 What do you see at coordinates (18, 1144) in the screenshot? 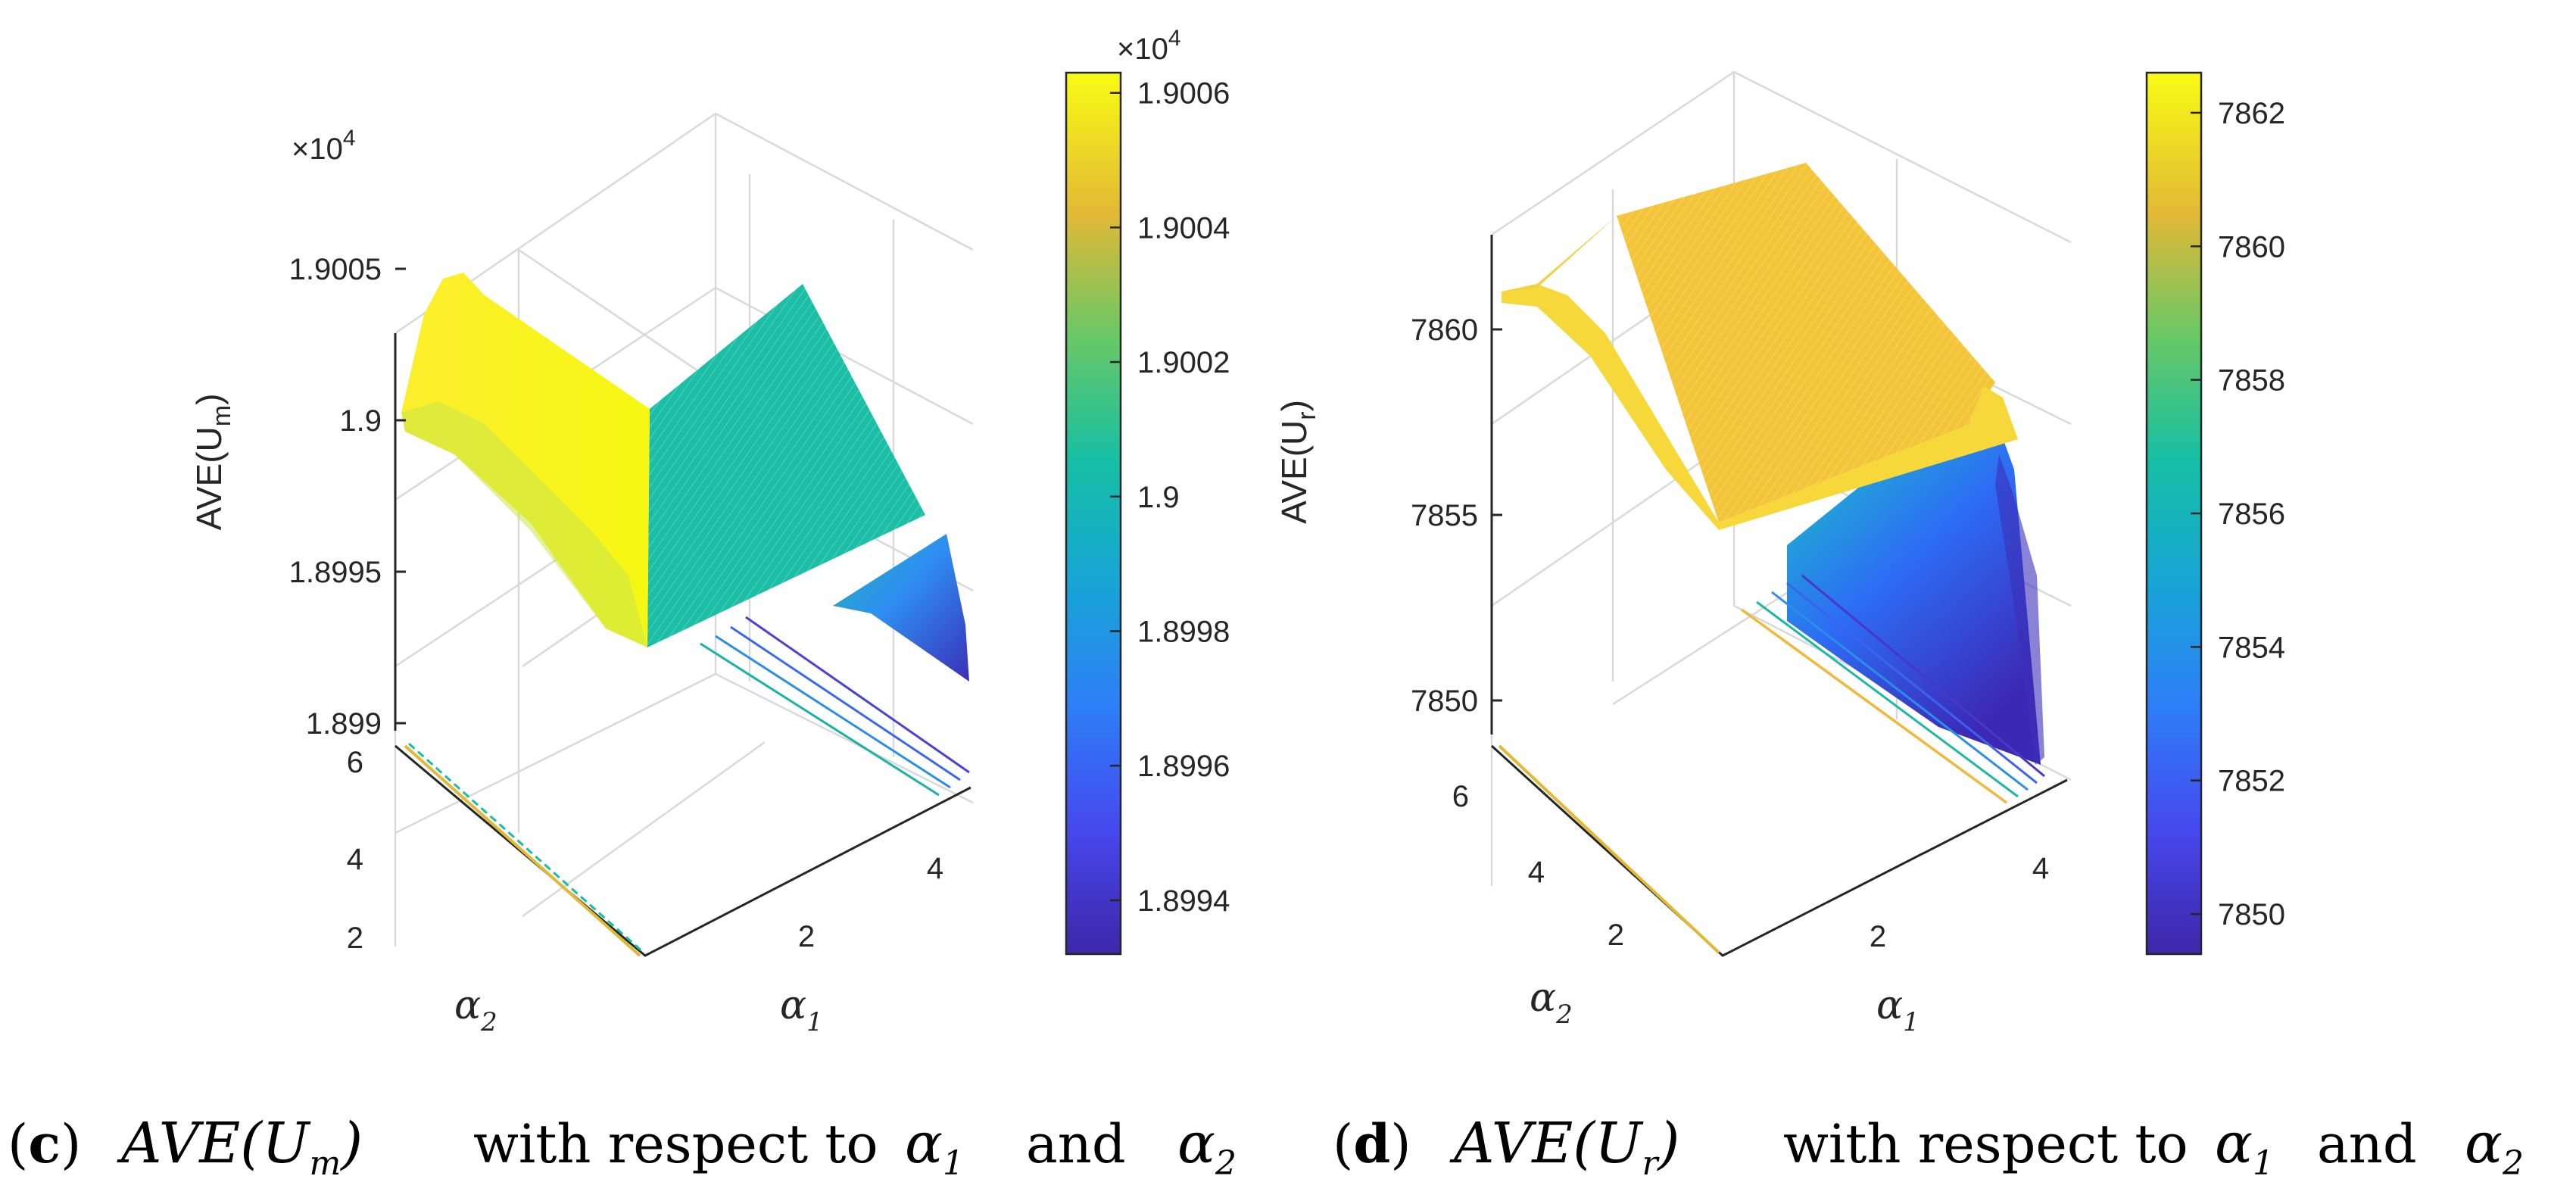
I see `caption-c-paren-open: (` at bounding box center [18, 1144].